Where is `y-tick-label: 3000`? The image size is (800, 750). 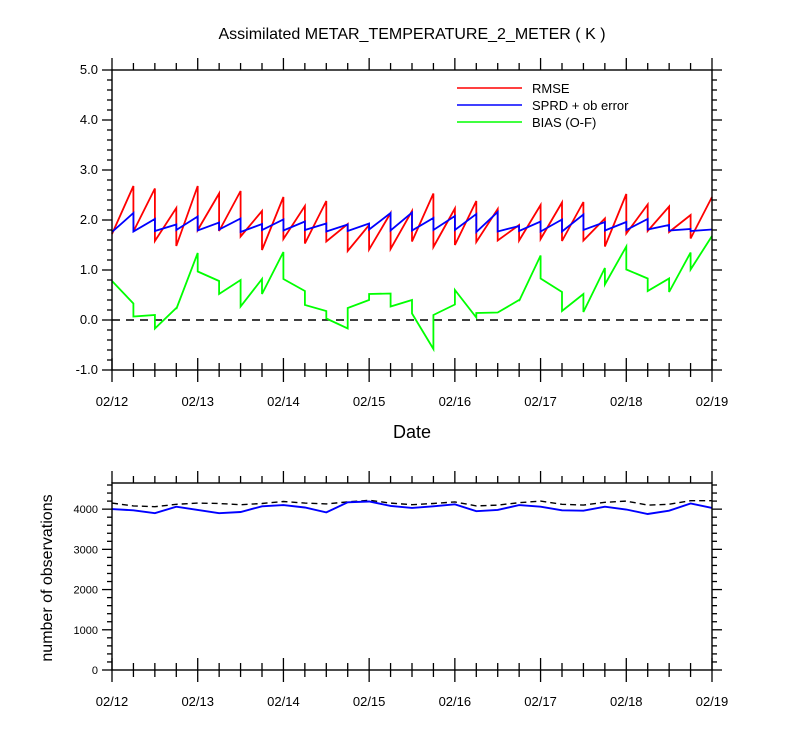
y-tick-label: 3000 is located at coordinates (86, 550).